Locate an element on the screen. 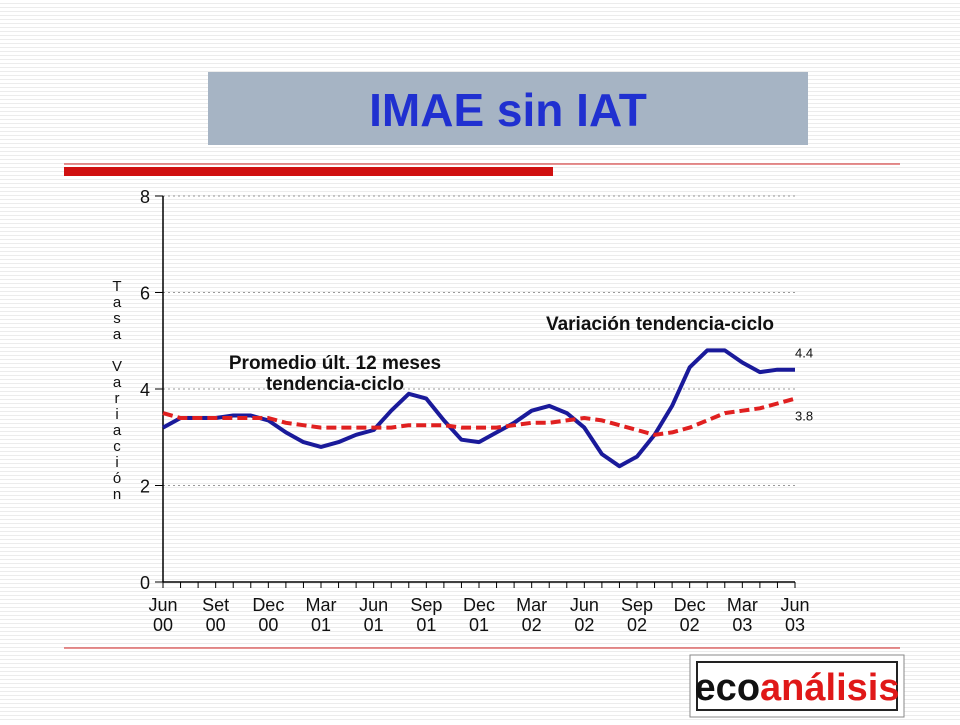  x-tick-label: Dec 01 is located at coordinates (479, 615).